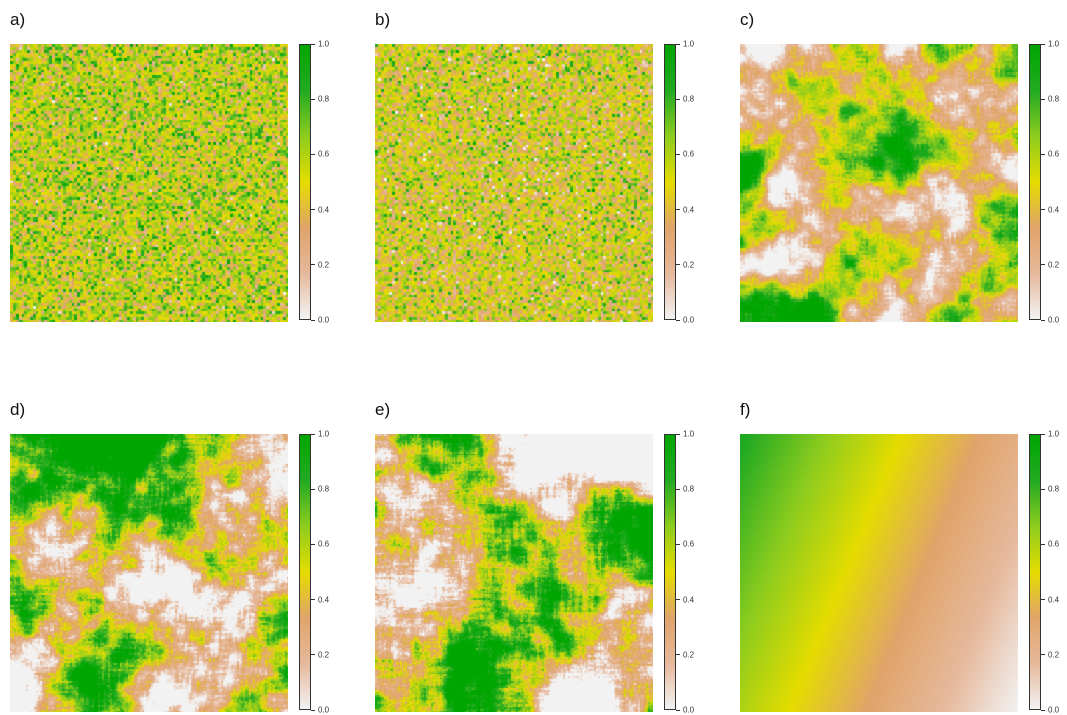  I want to click on panel-label: f), so click(745, 410).